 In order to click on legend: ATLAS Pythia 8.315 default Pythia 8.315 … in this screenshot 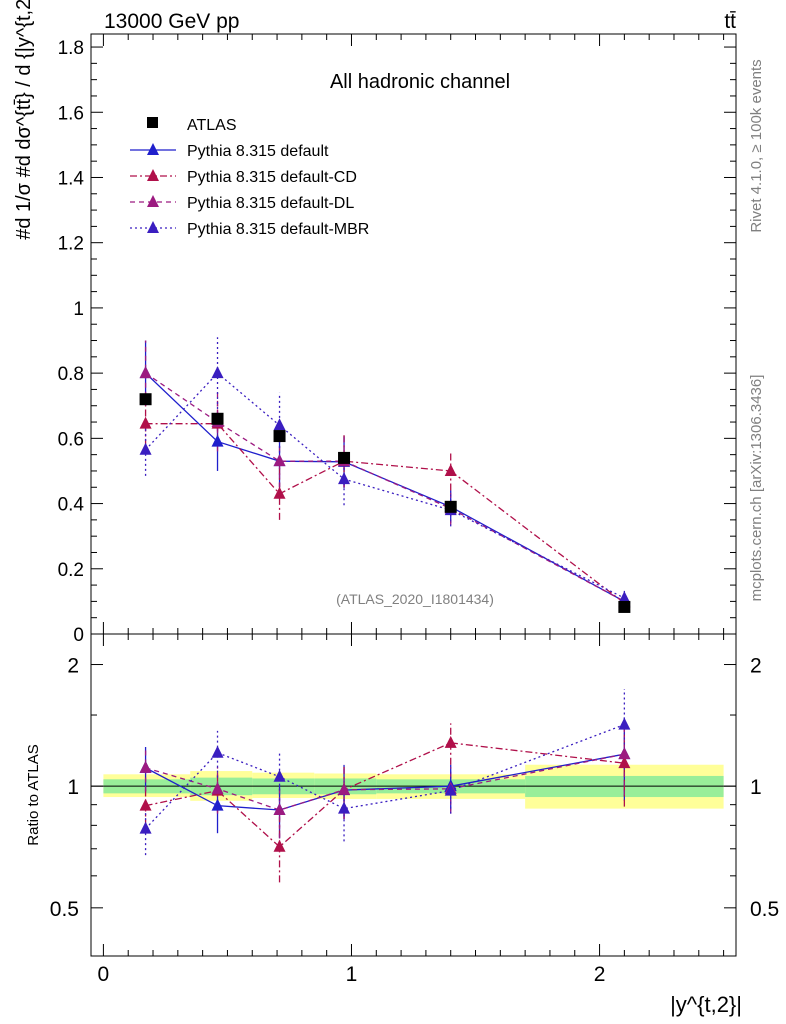, I will do `click(249, 177)`.